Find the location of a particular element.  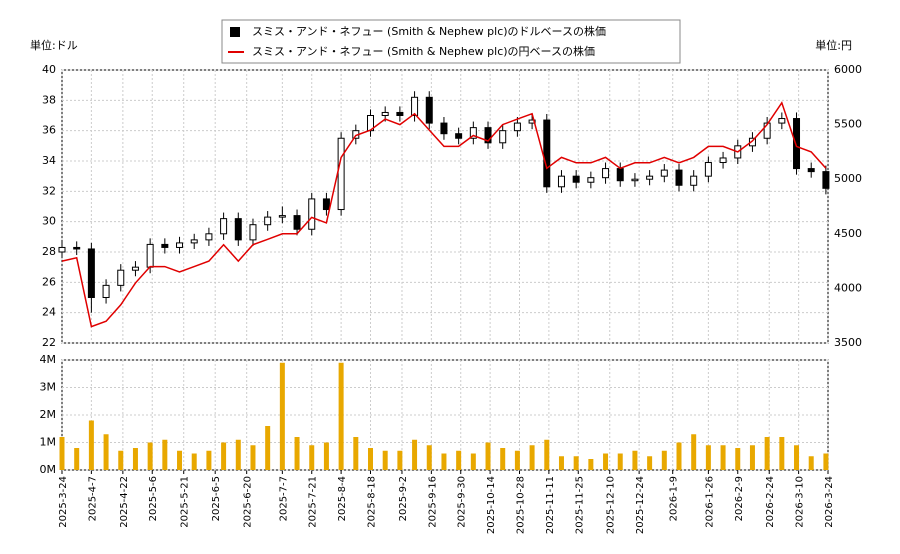

y-tick-label: 32 is located at coordinates (49, 190).